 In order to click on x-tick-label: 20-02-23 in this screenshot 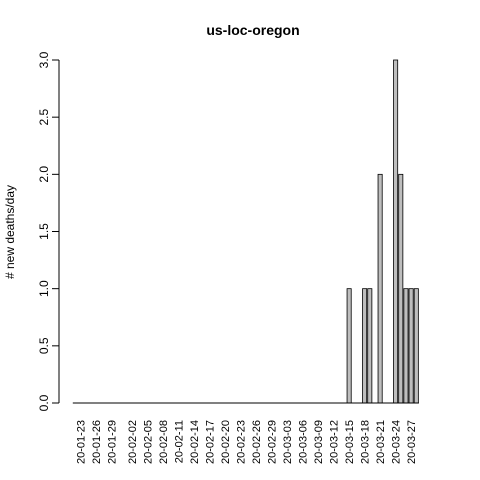, I will do `click(242, 442)`.